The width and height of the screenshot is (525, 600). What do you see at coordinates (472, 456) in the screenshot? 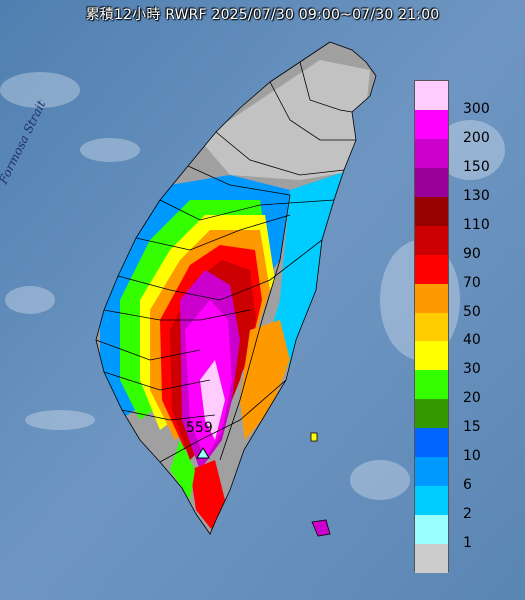
I see `legend-label: 10` at bounding box center [472, 456].